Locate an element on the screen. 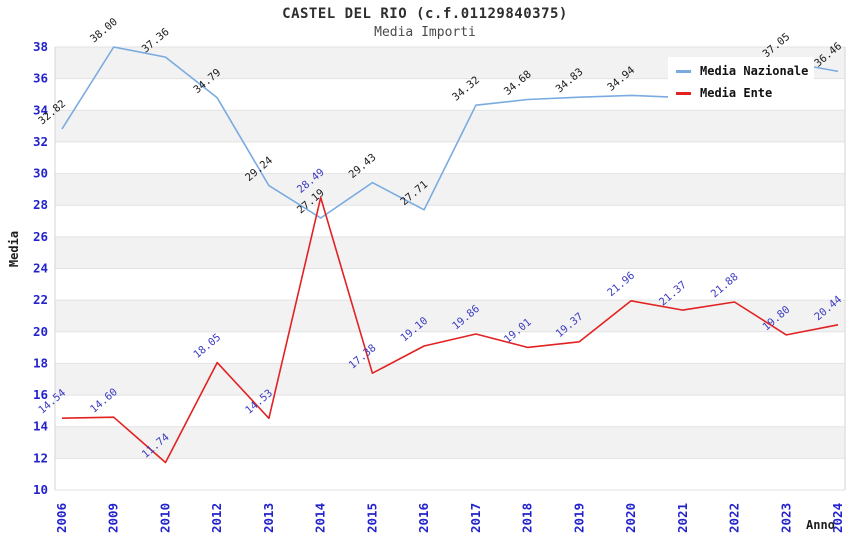 The height and width of the screenshot is (550, 850). legend-item-media-nazionale: Media Nazionale is located at coordinates (742, 71).